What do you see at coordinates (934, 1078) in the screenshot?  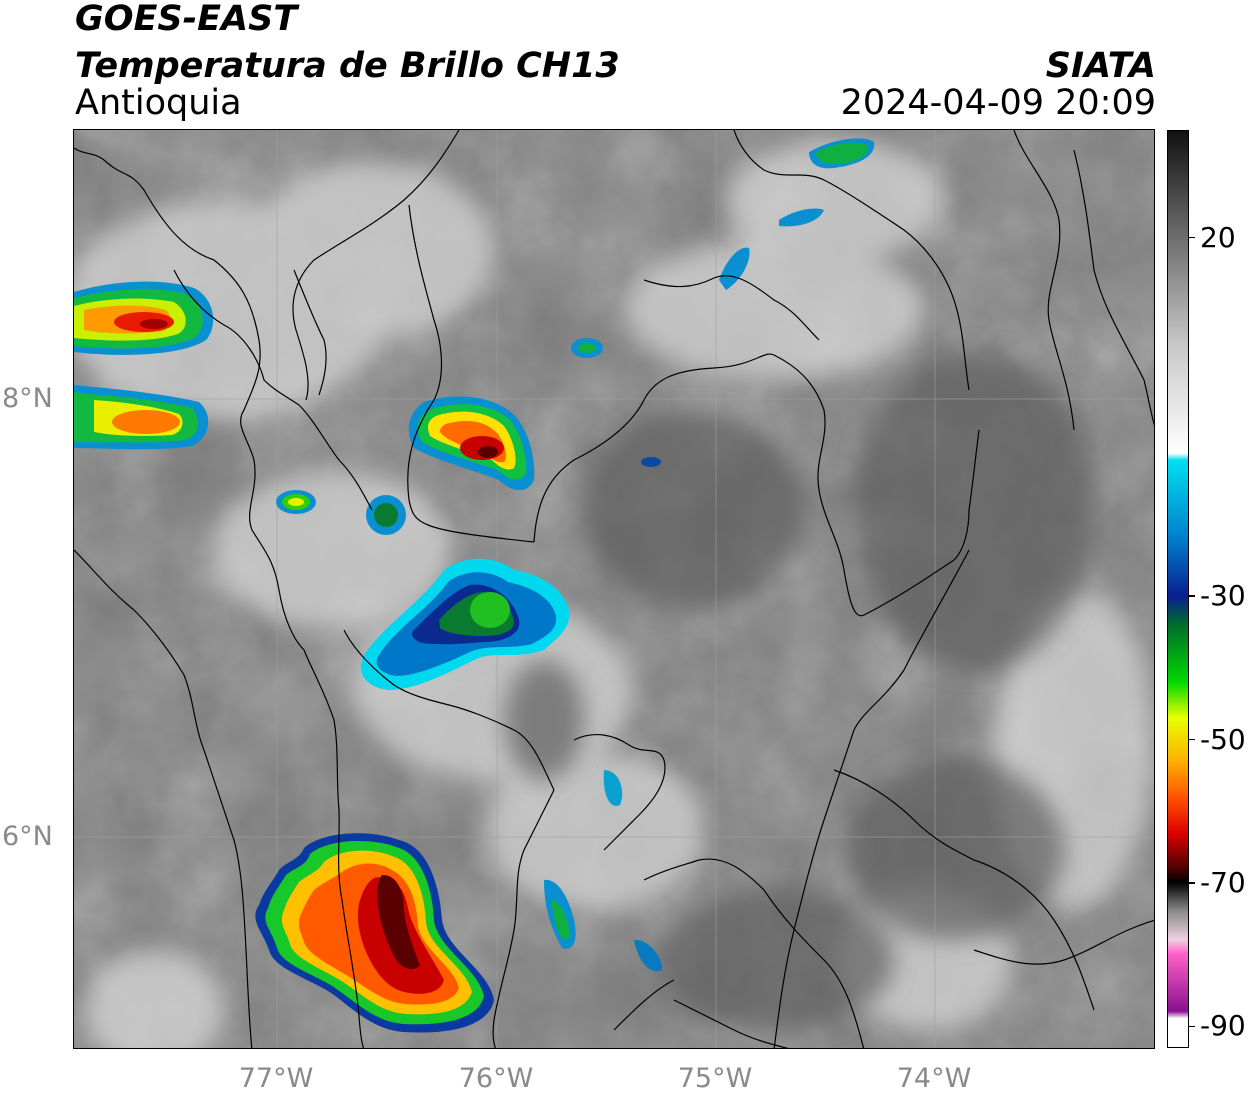 I see `lon-label-74w: 74°W` at bounding box center [934, 1078].